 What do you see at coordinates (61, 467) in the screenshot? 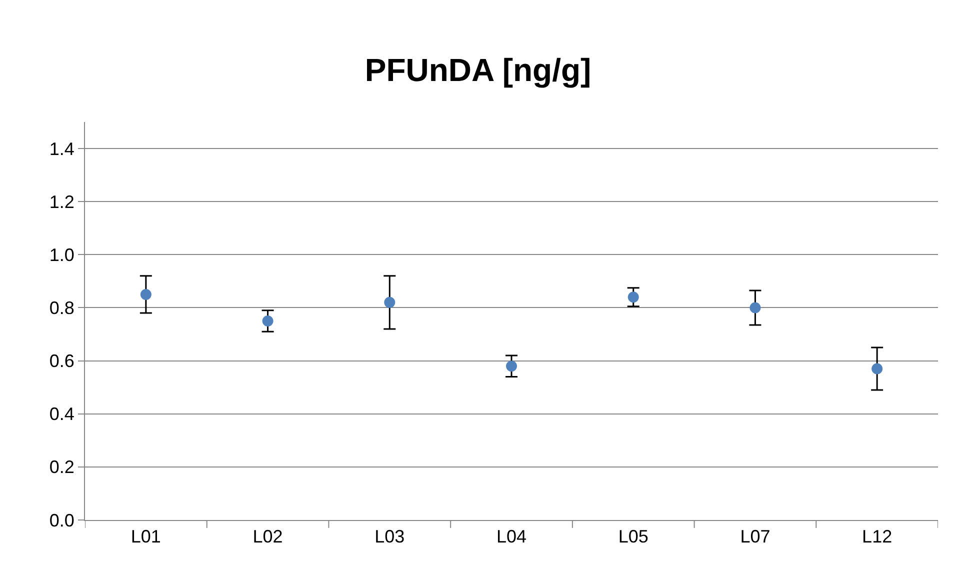
I see `y-tick-label: 0.2` at bounding box center [61, 467].